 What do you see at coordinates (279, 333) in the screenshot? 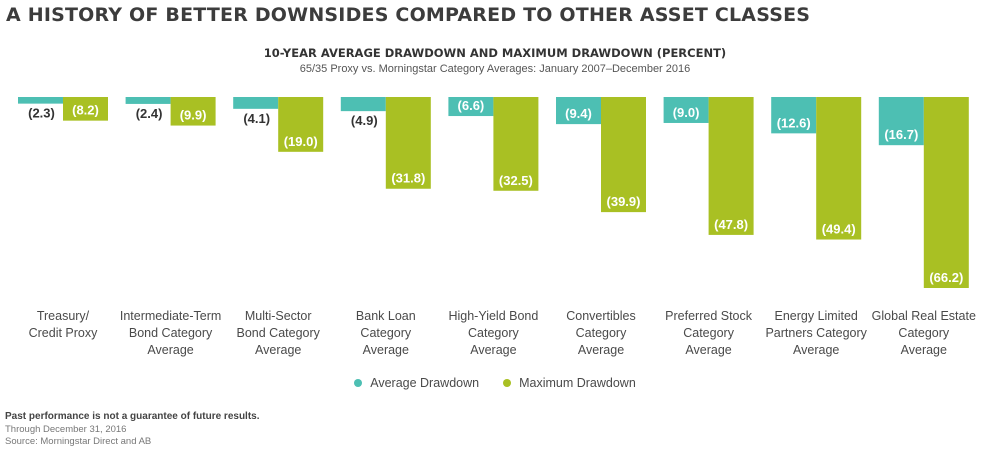
I see `category-label-multi-sector-bond-category-average: Multi-Sector Bond Category Average` at bounding box center [279, 333].